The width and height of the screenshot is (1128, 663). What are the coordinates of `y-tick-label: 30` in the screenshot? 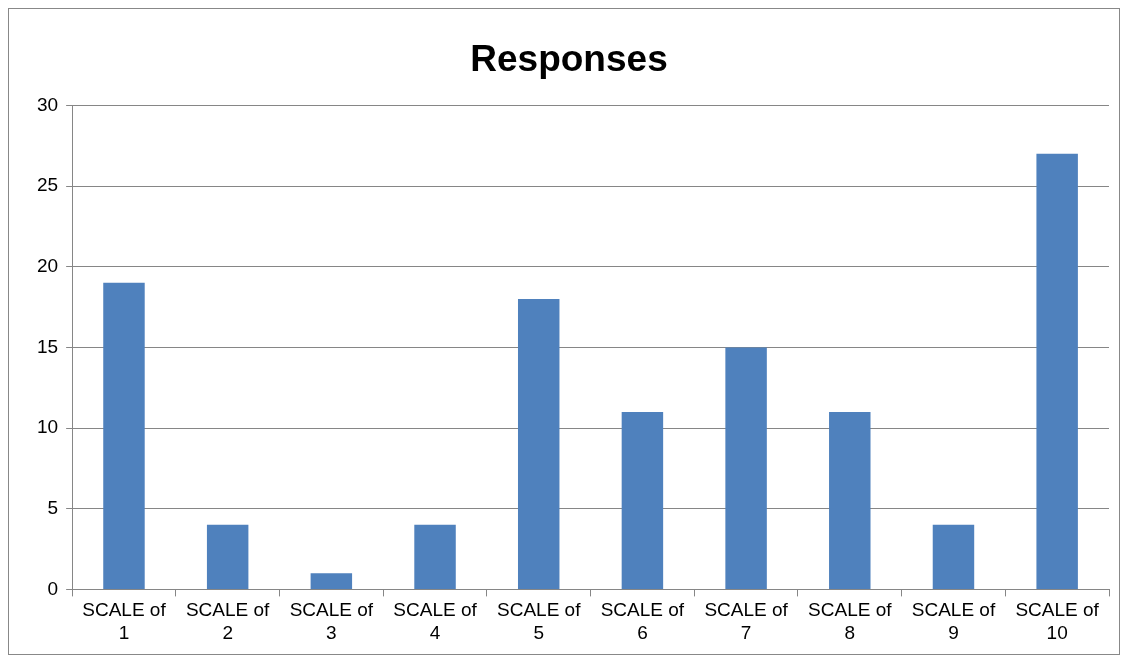 It's located at (47, 104).